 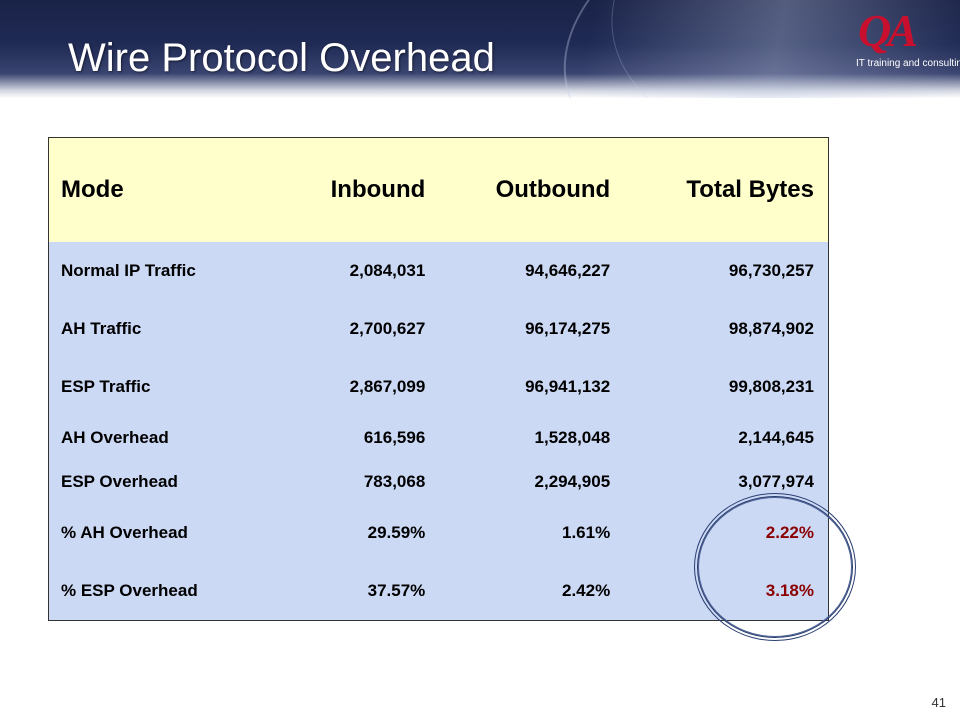 What do you see at coordinates (572, 481) in the screenshot?
I see `outbound-cell: 2,294,905` at bounding box center [572, 481].